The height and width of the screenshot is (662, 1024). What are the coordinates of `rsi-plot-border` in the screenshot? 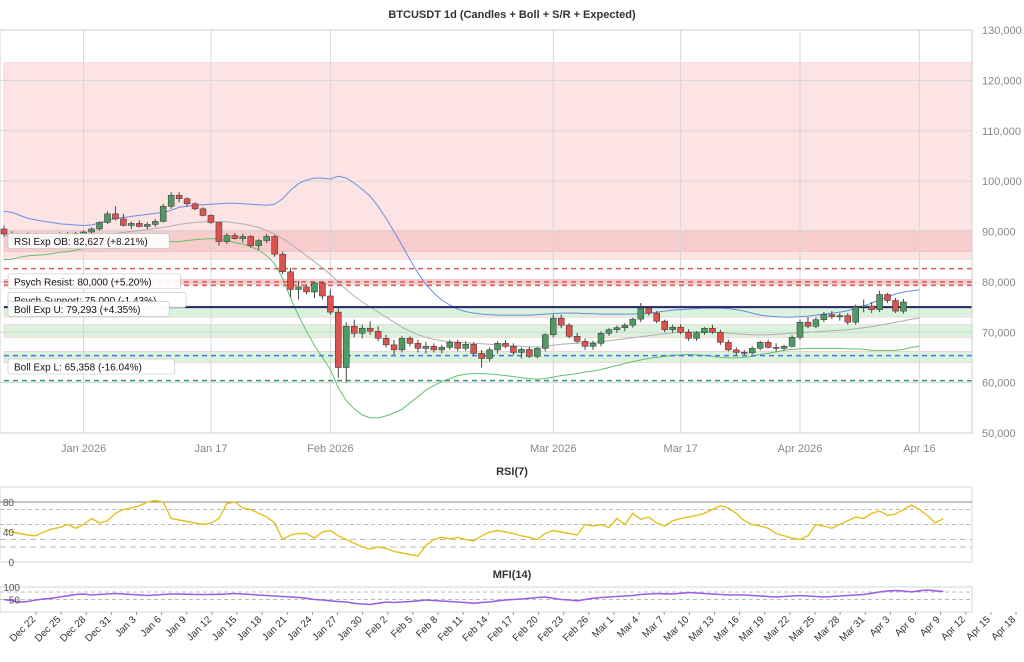 It's located at (486, 524).